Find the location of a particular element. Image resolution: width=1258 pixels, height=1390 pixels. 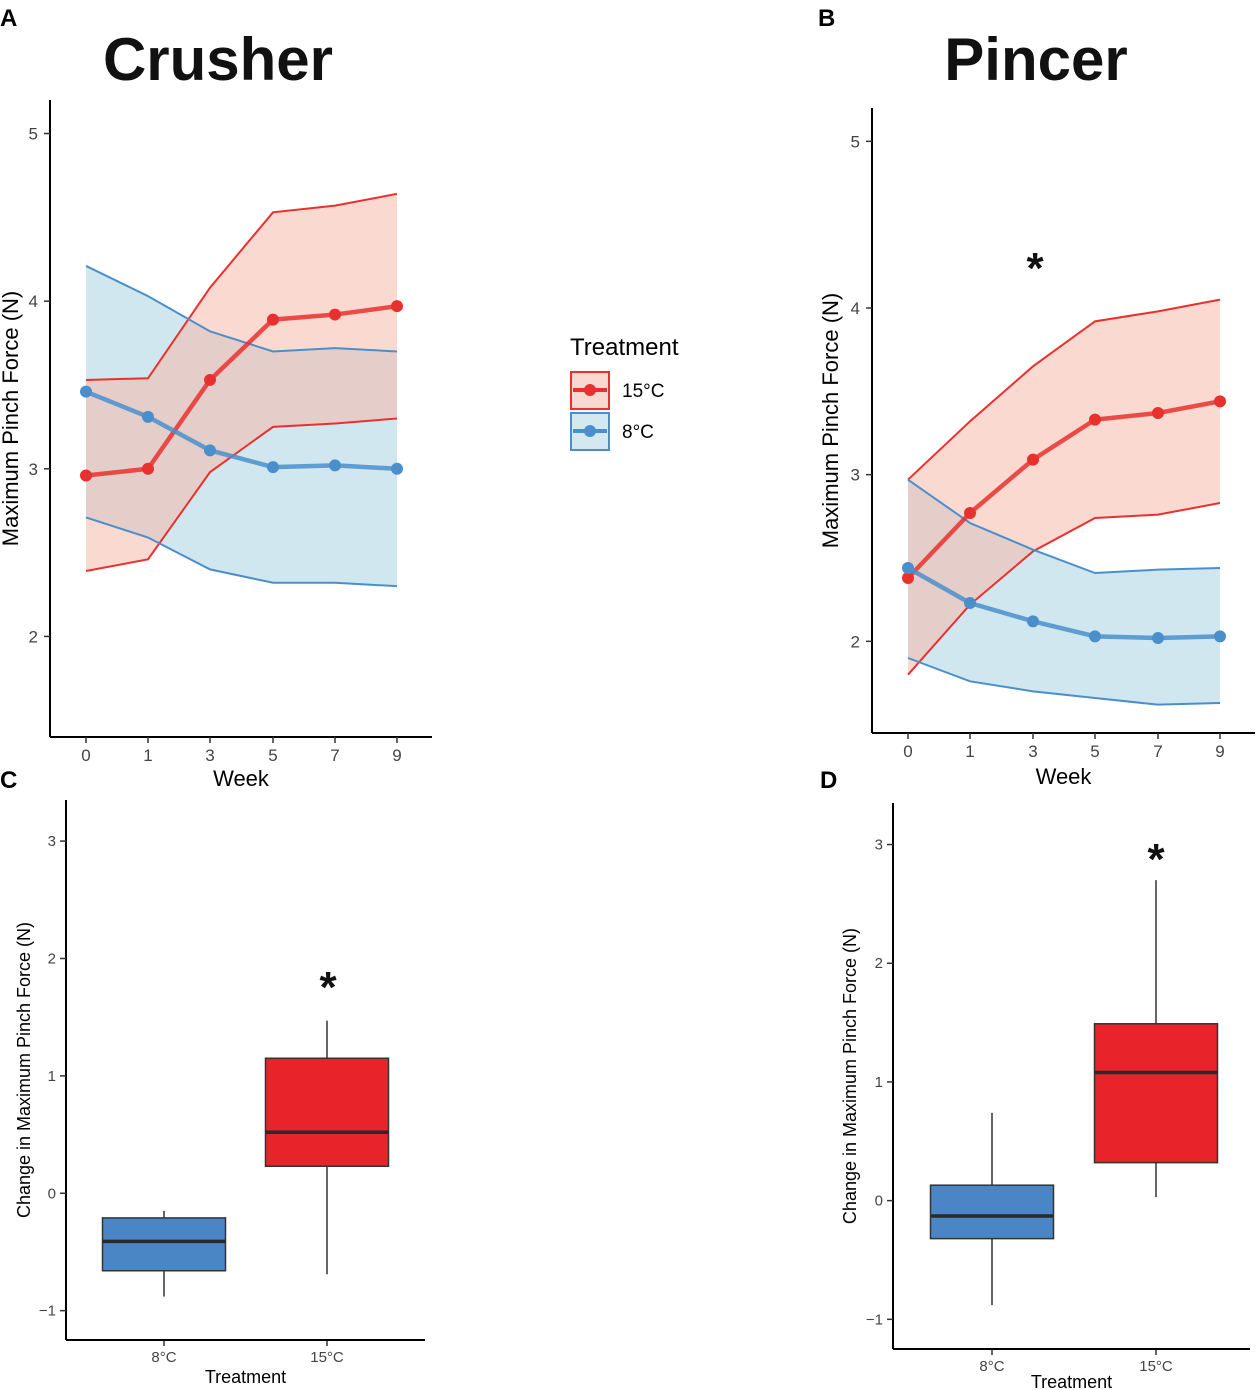

chart-a-x-tick-label: 1 is located at coordinates (147, 755).